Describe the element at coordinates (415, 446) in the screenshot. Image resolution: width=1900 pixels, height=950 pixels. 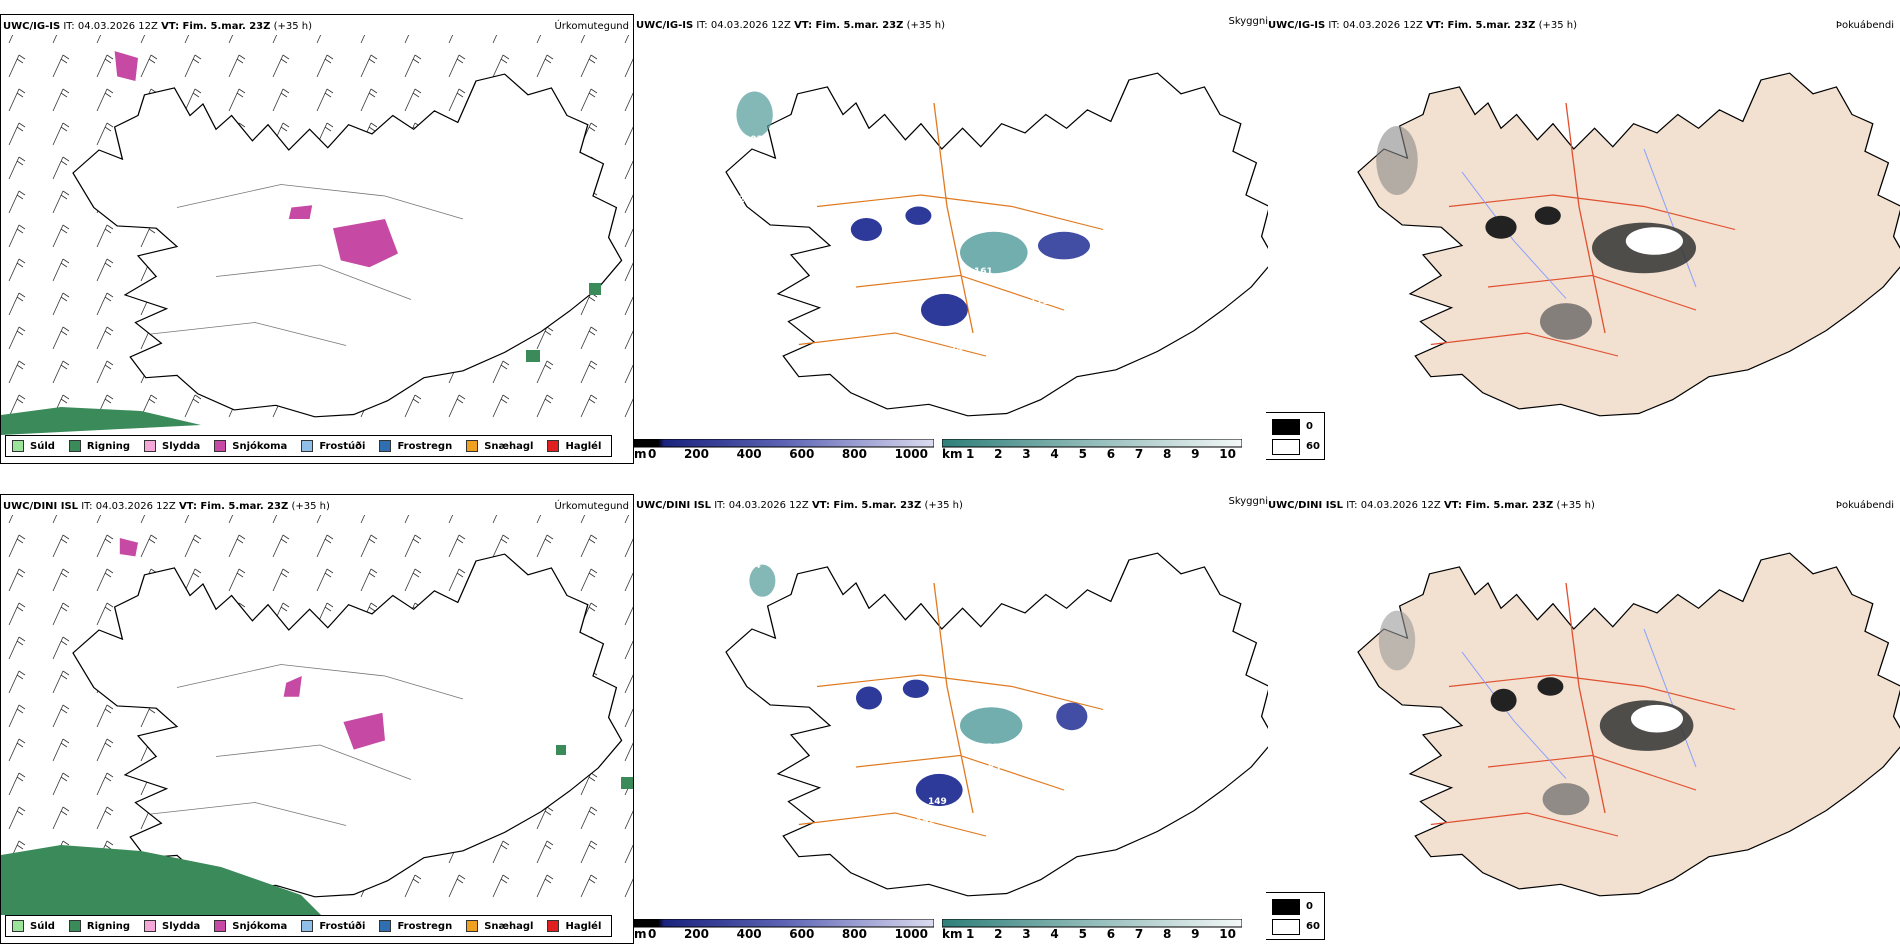
I see `legend-item: Frostregn` at that location.